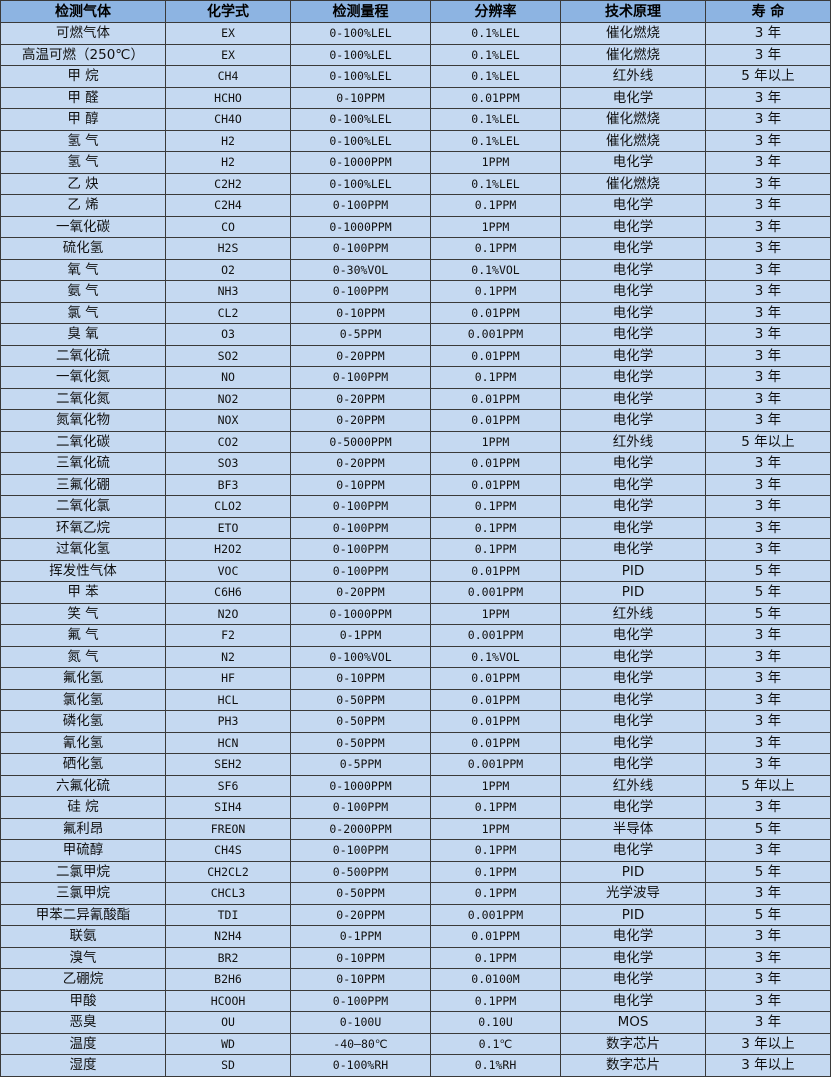 The height and width of the screenshot is (1077, 831). I want to click on formula-cell: CH2CL2, so click(228, 871).